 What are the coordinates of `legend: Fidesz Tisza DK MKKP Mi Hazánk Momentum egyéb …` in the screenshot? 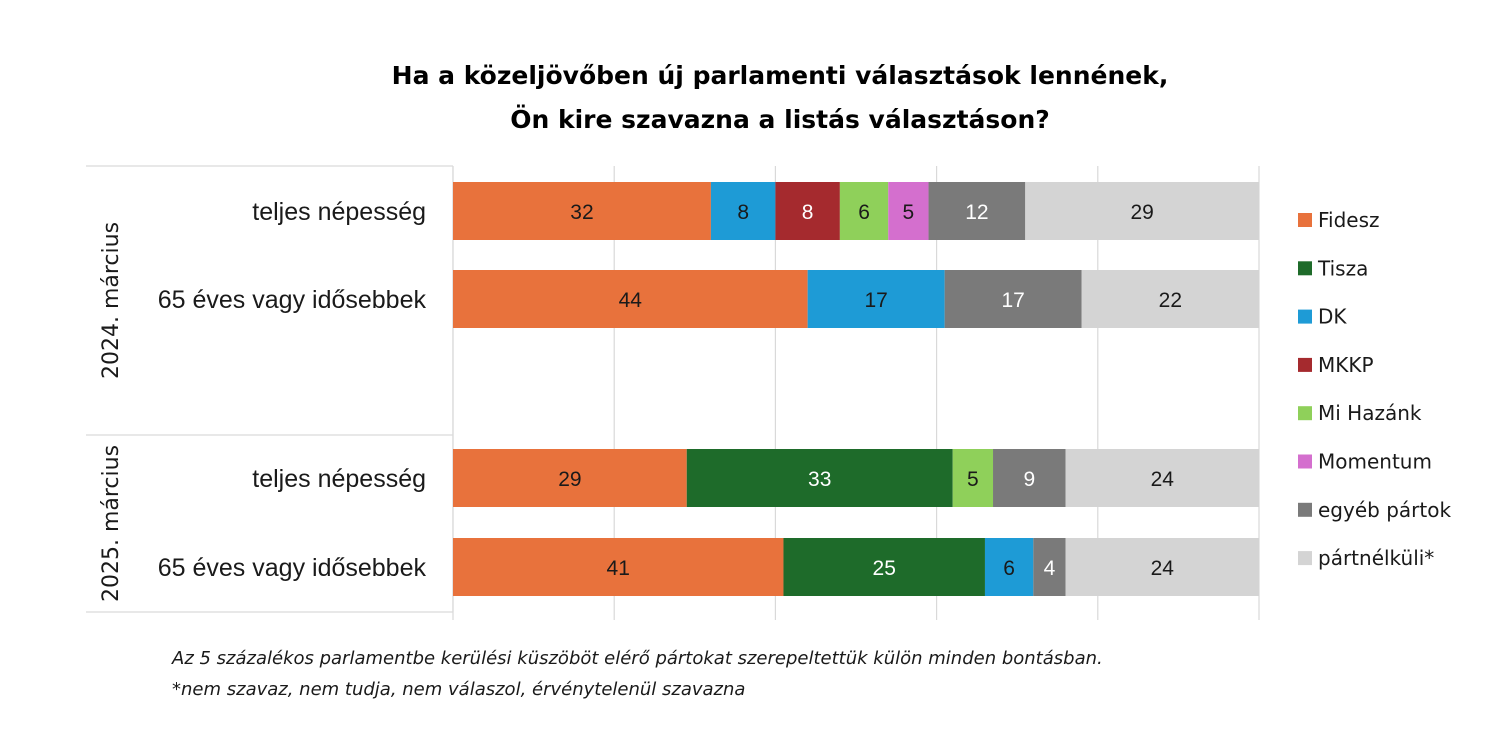 It's located at (1374, 389).